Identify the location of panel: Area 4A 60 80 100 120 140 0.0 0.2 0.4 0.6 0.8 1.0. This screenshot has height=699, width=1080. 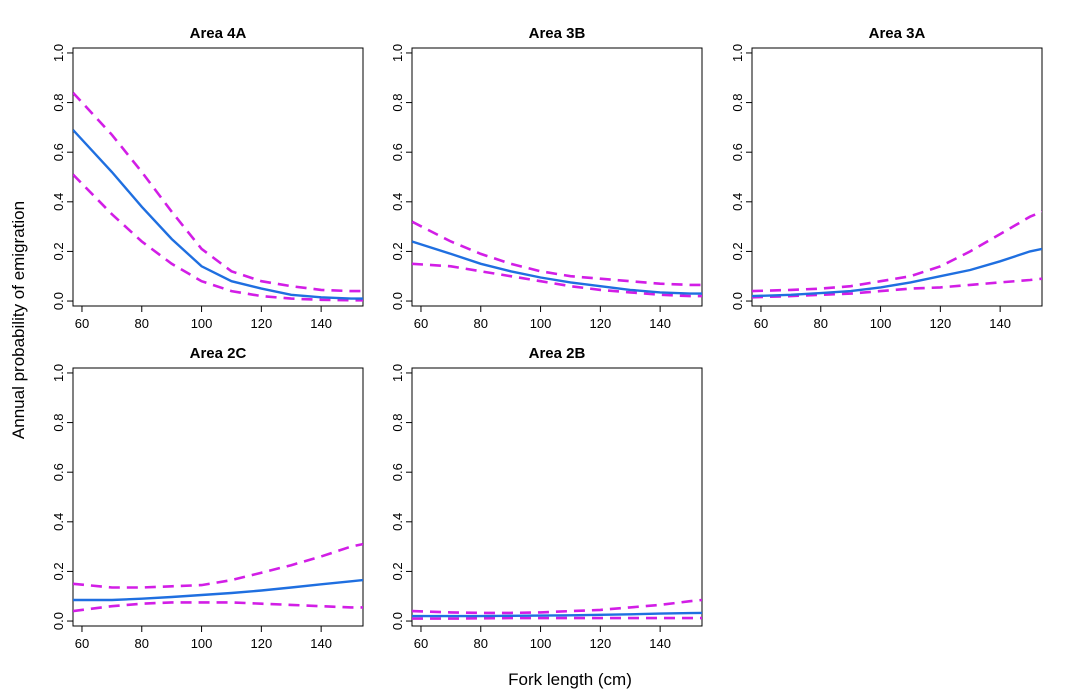
(207, 178).